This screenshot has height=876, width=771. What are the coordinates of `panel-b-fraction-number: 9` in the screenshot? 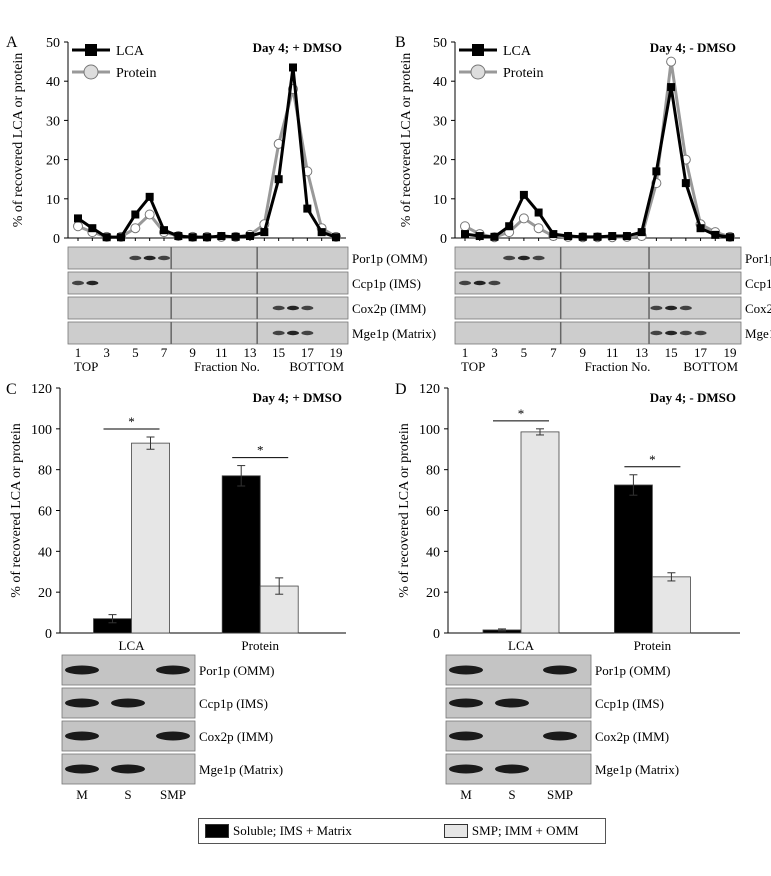 It's located at (583, 352).